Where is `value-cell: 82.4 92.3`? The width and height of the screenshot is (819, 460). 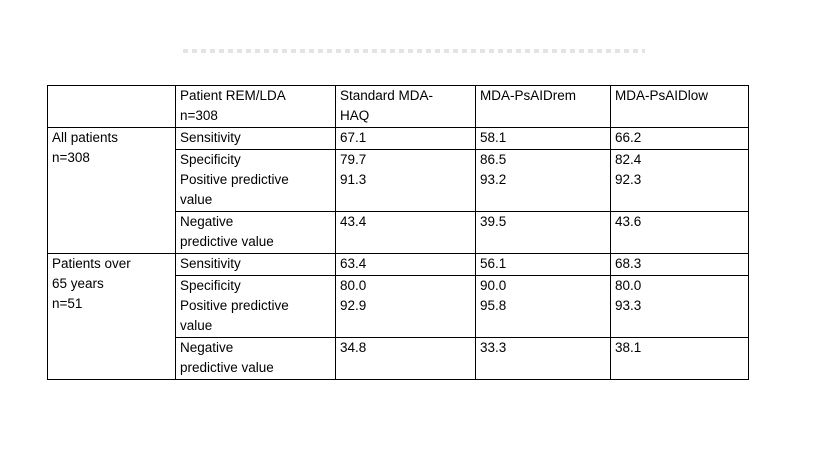 value-cell: 82.4 92.3 is located at coordinates (679, 180).